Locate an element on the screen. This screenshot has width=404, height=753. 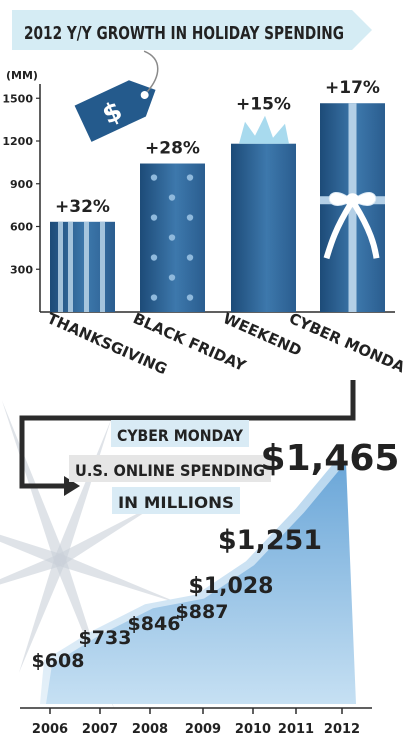
connector-arrow-icon is located at coordinates (187, 438).